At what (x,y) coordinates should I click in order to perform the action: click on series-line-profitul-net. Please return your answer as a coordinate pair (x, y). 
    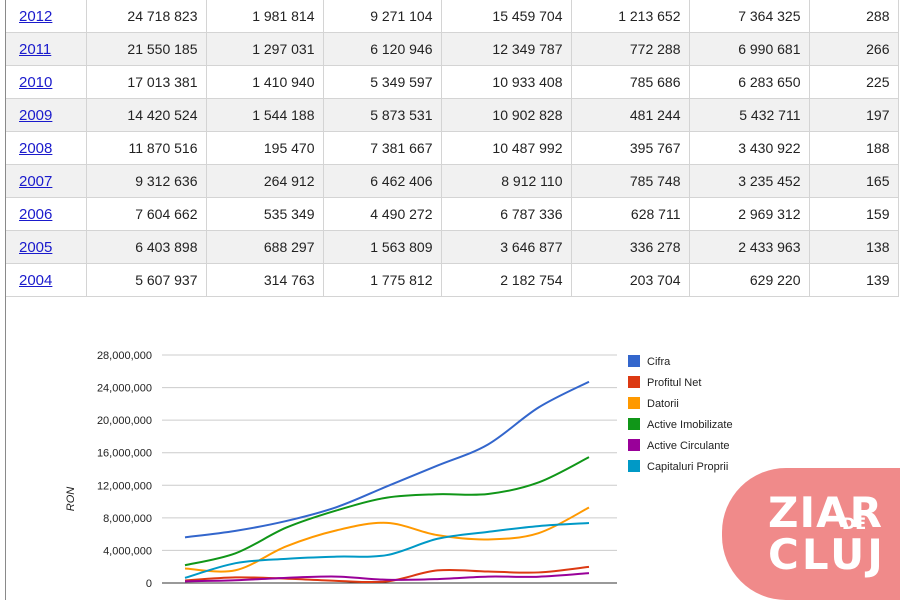
    Looking at the image, I should click on (387, 574).